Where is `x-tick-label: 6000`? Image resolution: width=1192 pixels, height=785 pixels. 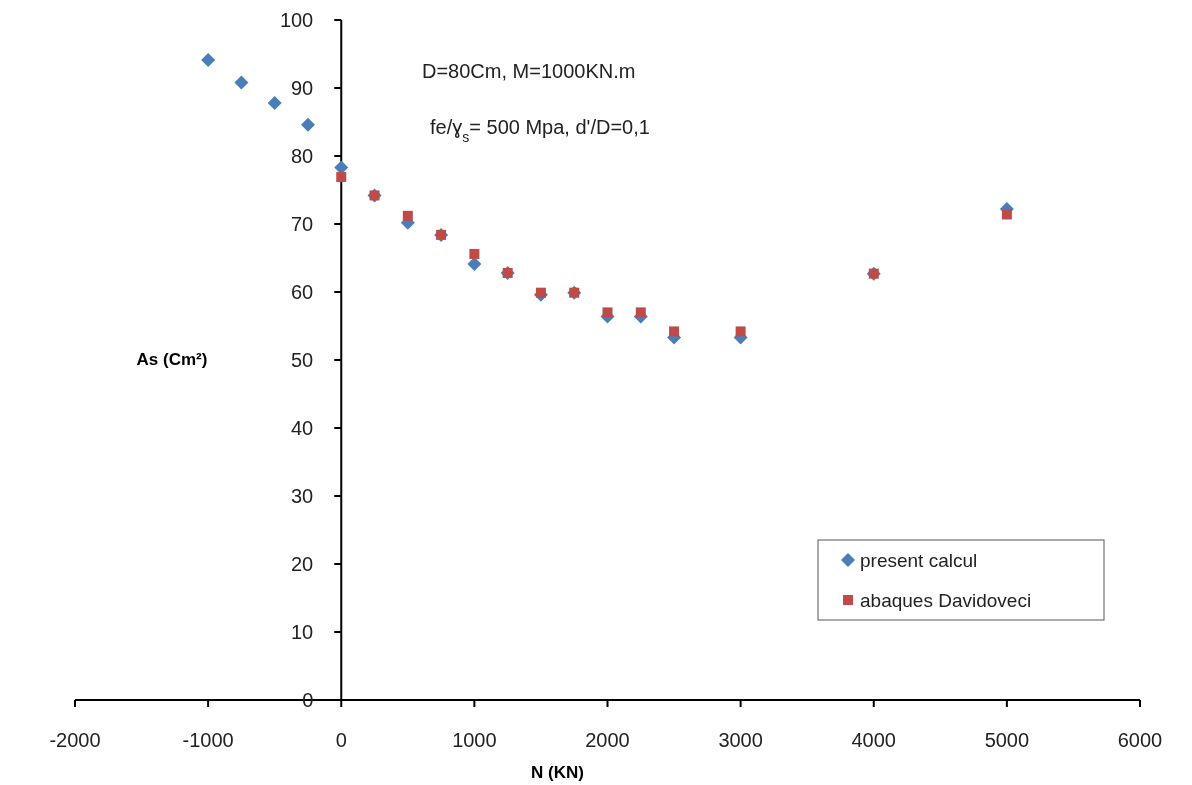 x-tick-label: 6000 is located at coordinates (1140, 740).